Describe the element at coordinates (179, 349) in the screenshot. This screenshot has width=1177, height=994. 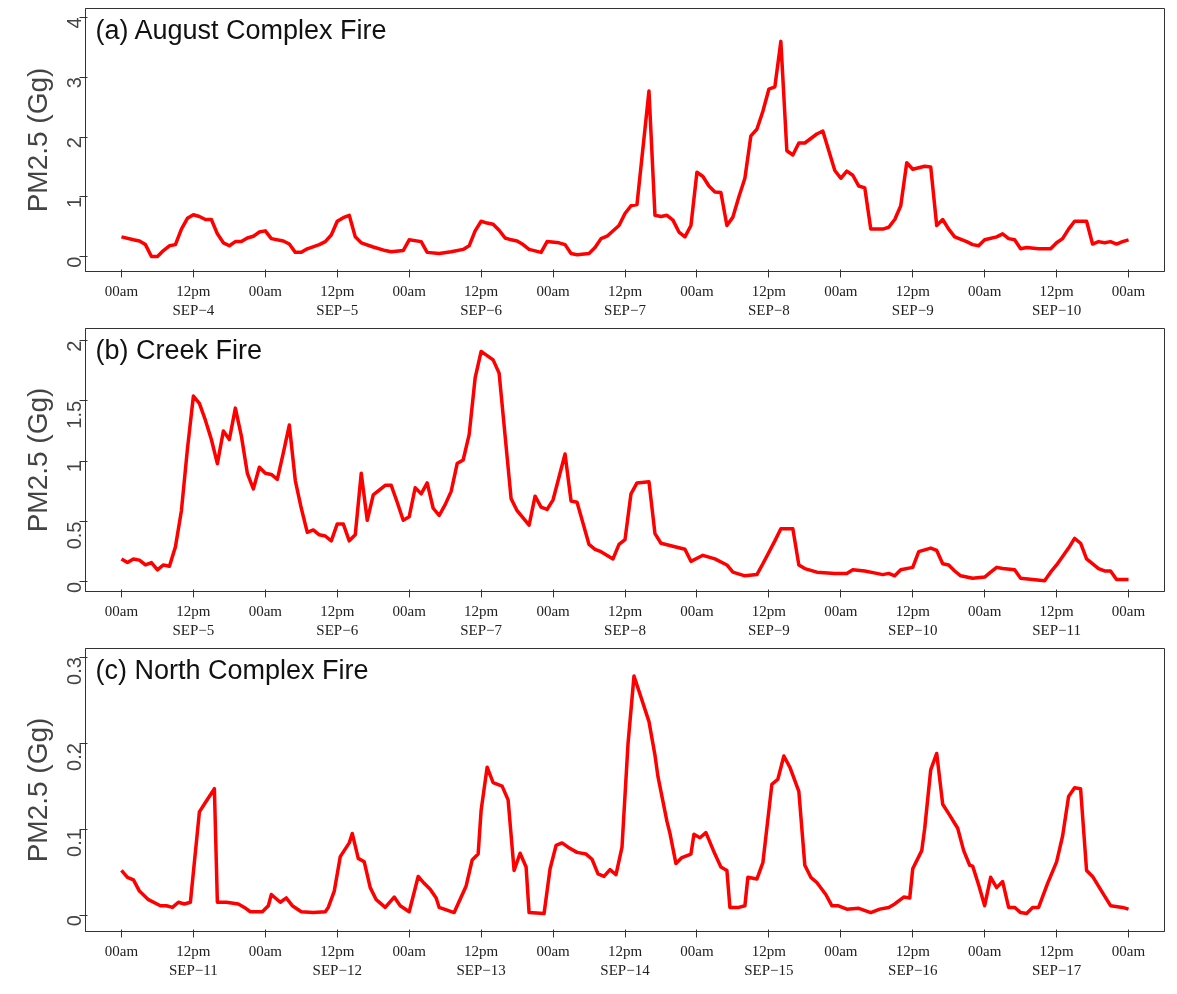
I see `chart-title: (b) Creek Fire` at that location.